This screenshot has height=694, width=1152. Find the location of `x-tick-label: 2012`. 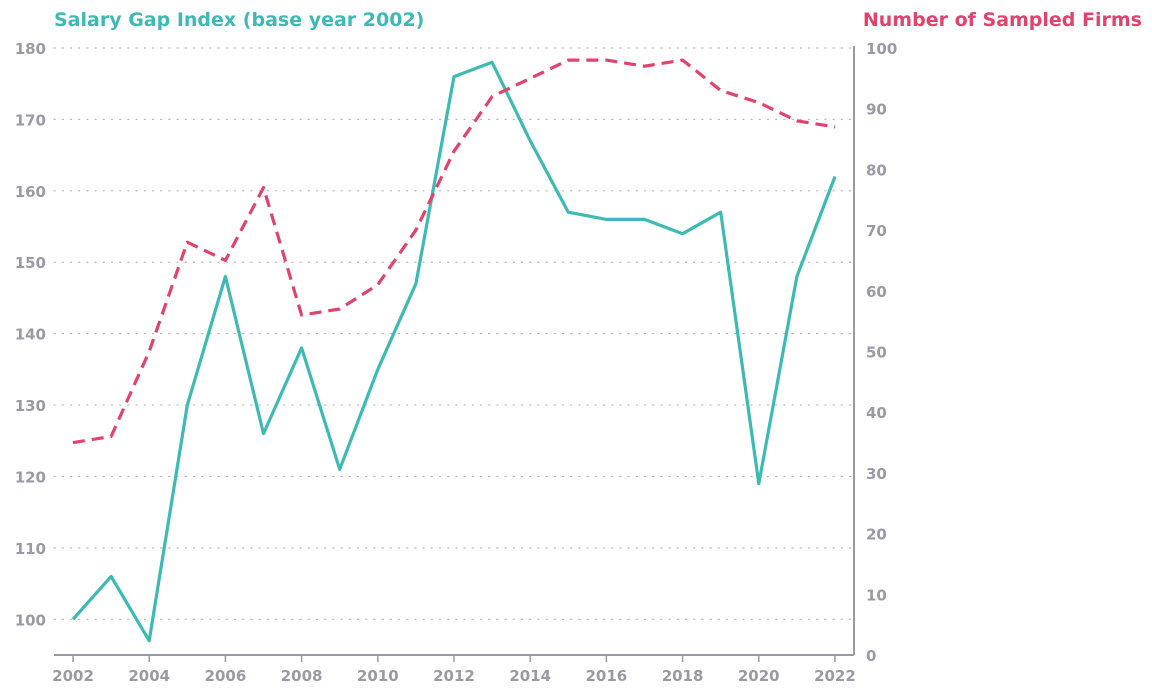

x-tick-label: 2012 is located at coordinates (454, 676).